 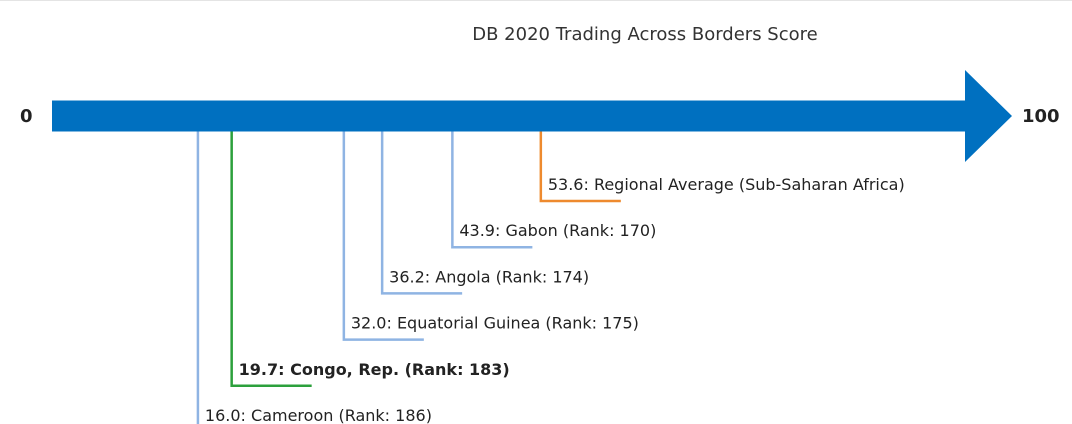 What do you see at coordinates (518, 322) in the screenshot?
I see `marker-name: Equatorial Guinea (Rank: 175)` at bounding box center [518, 322].